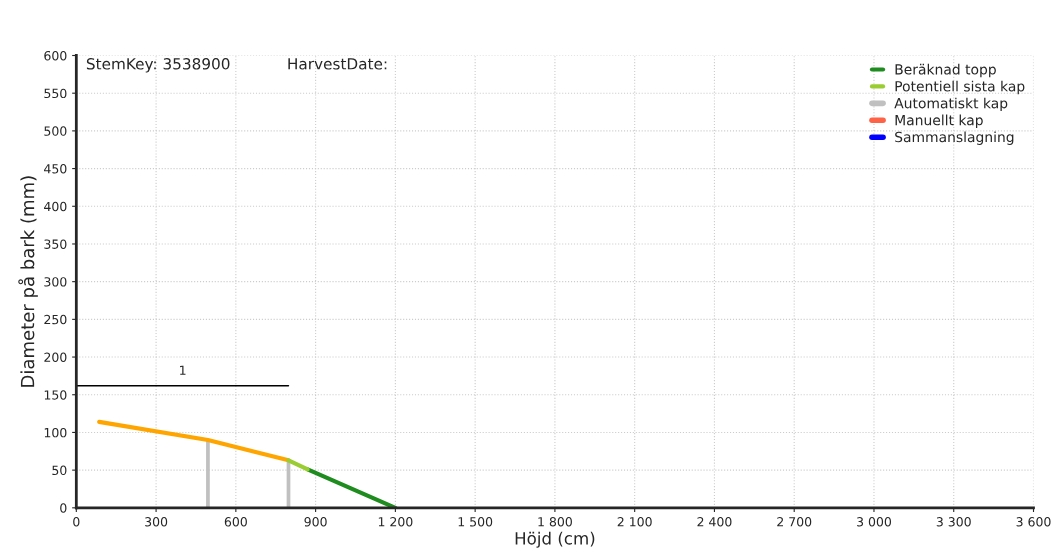 The width and height of the screenshot is (1060, 555). Describe the element at coordinates (315, 522) in the screenshot. I see `x-tick-label: 900` at that location.